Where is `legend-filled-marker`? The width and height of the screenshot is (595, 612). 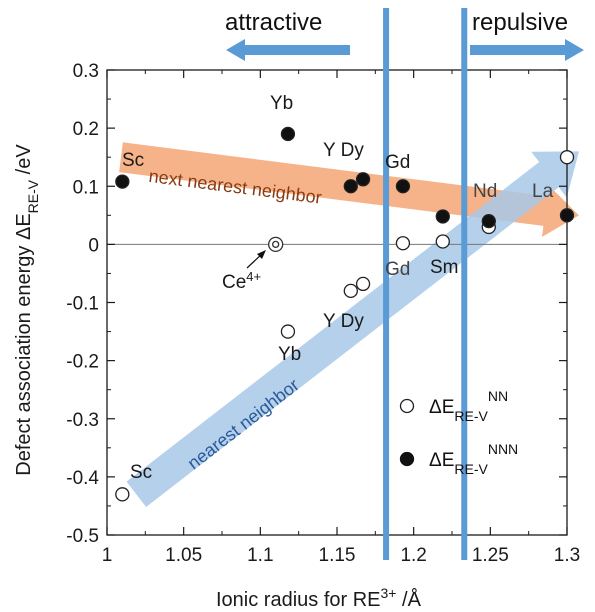 legend-filled-marker is located at coordinates (407, 459).